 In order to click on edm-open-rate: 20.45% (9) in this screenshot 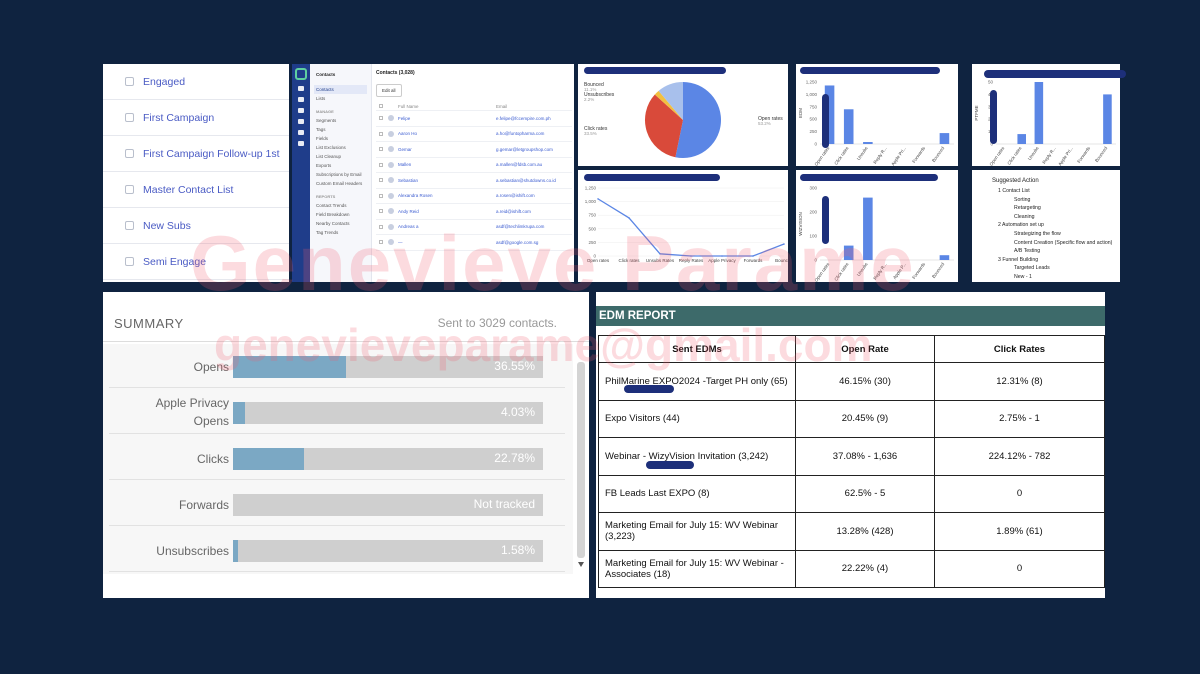, I will do `click(865, 418)`.